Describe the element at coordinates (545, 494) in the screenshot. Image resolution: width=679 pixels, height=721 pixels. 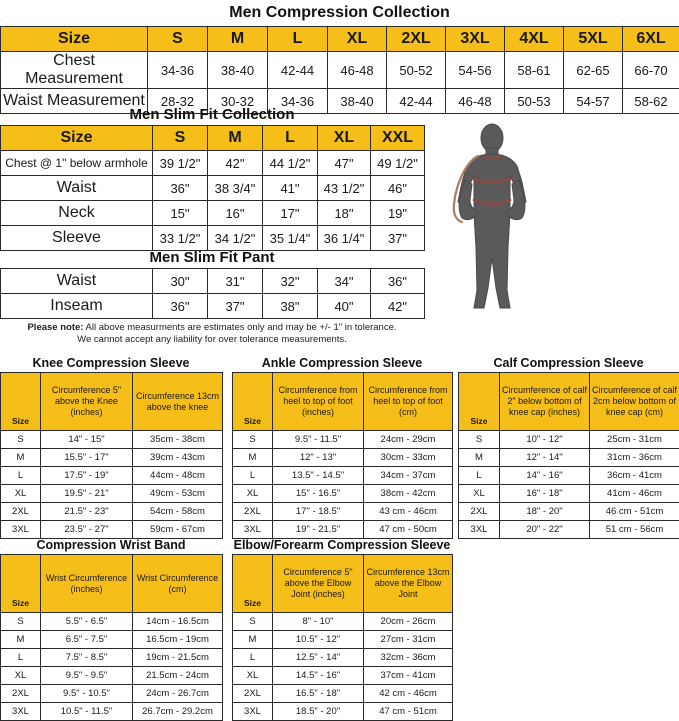
I see `cell-inches: 16" - 18"` at that location.